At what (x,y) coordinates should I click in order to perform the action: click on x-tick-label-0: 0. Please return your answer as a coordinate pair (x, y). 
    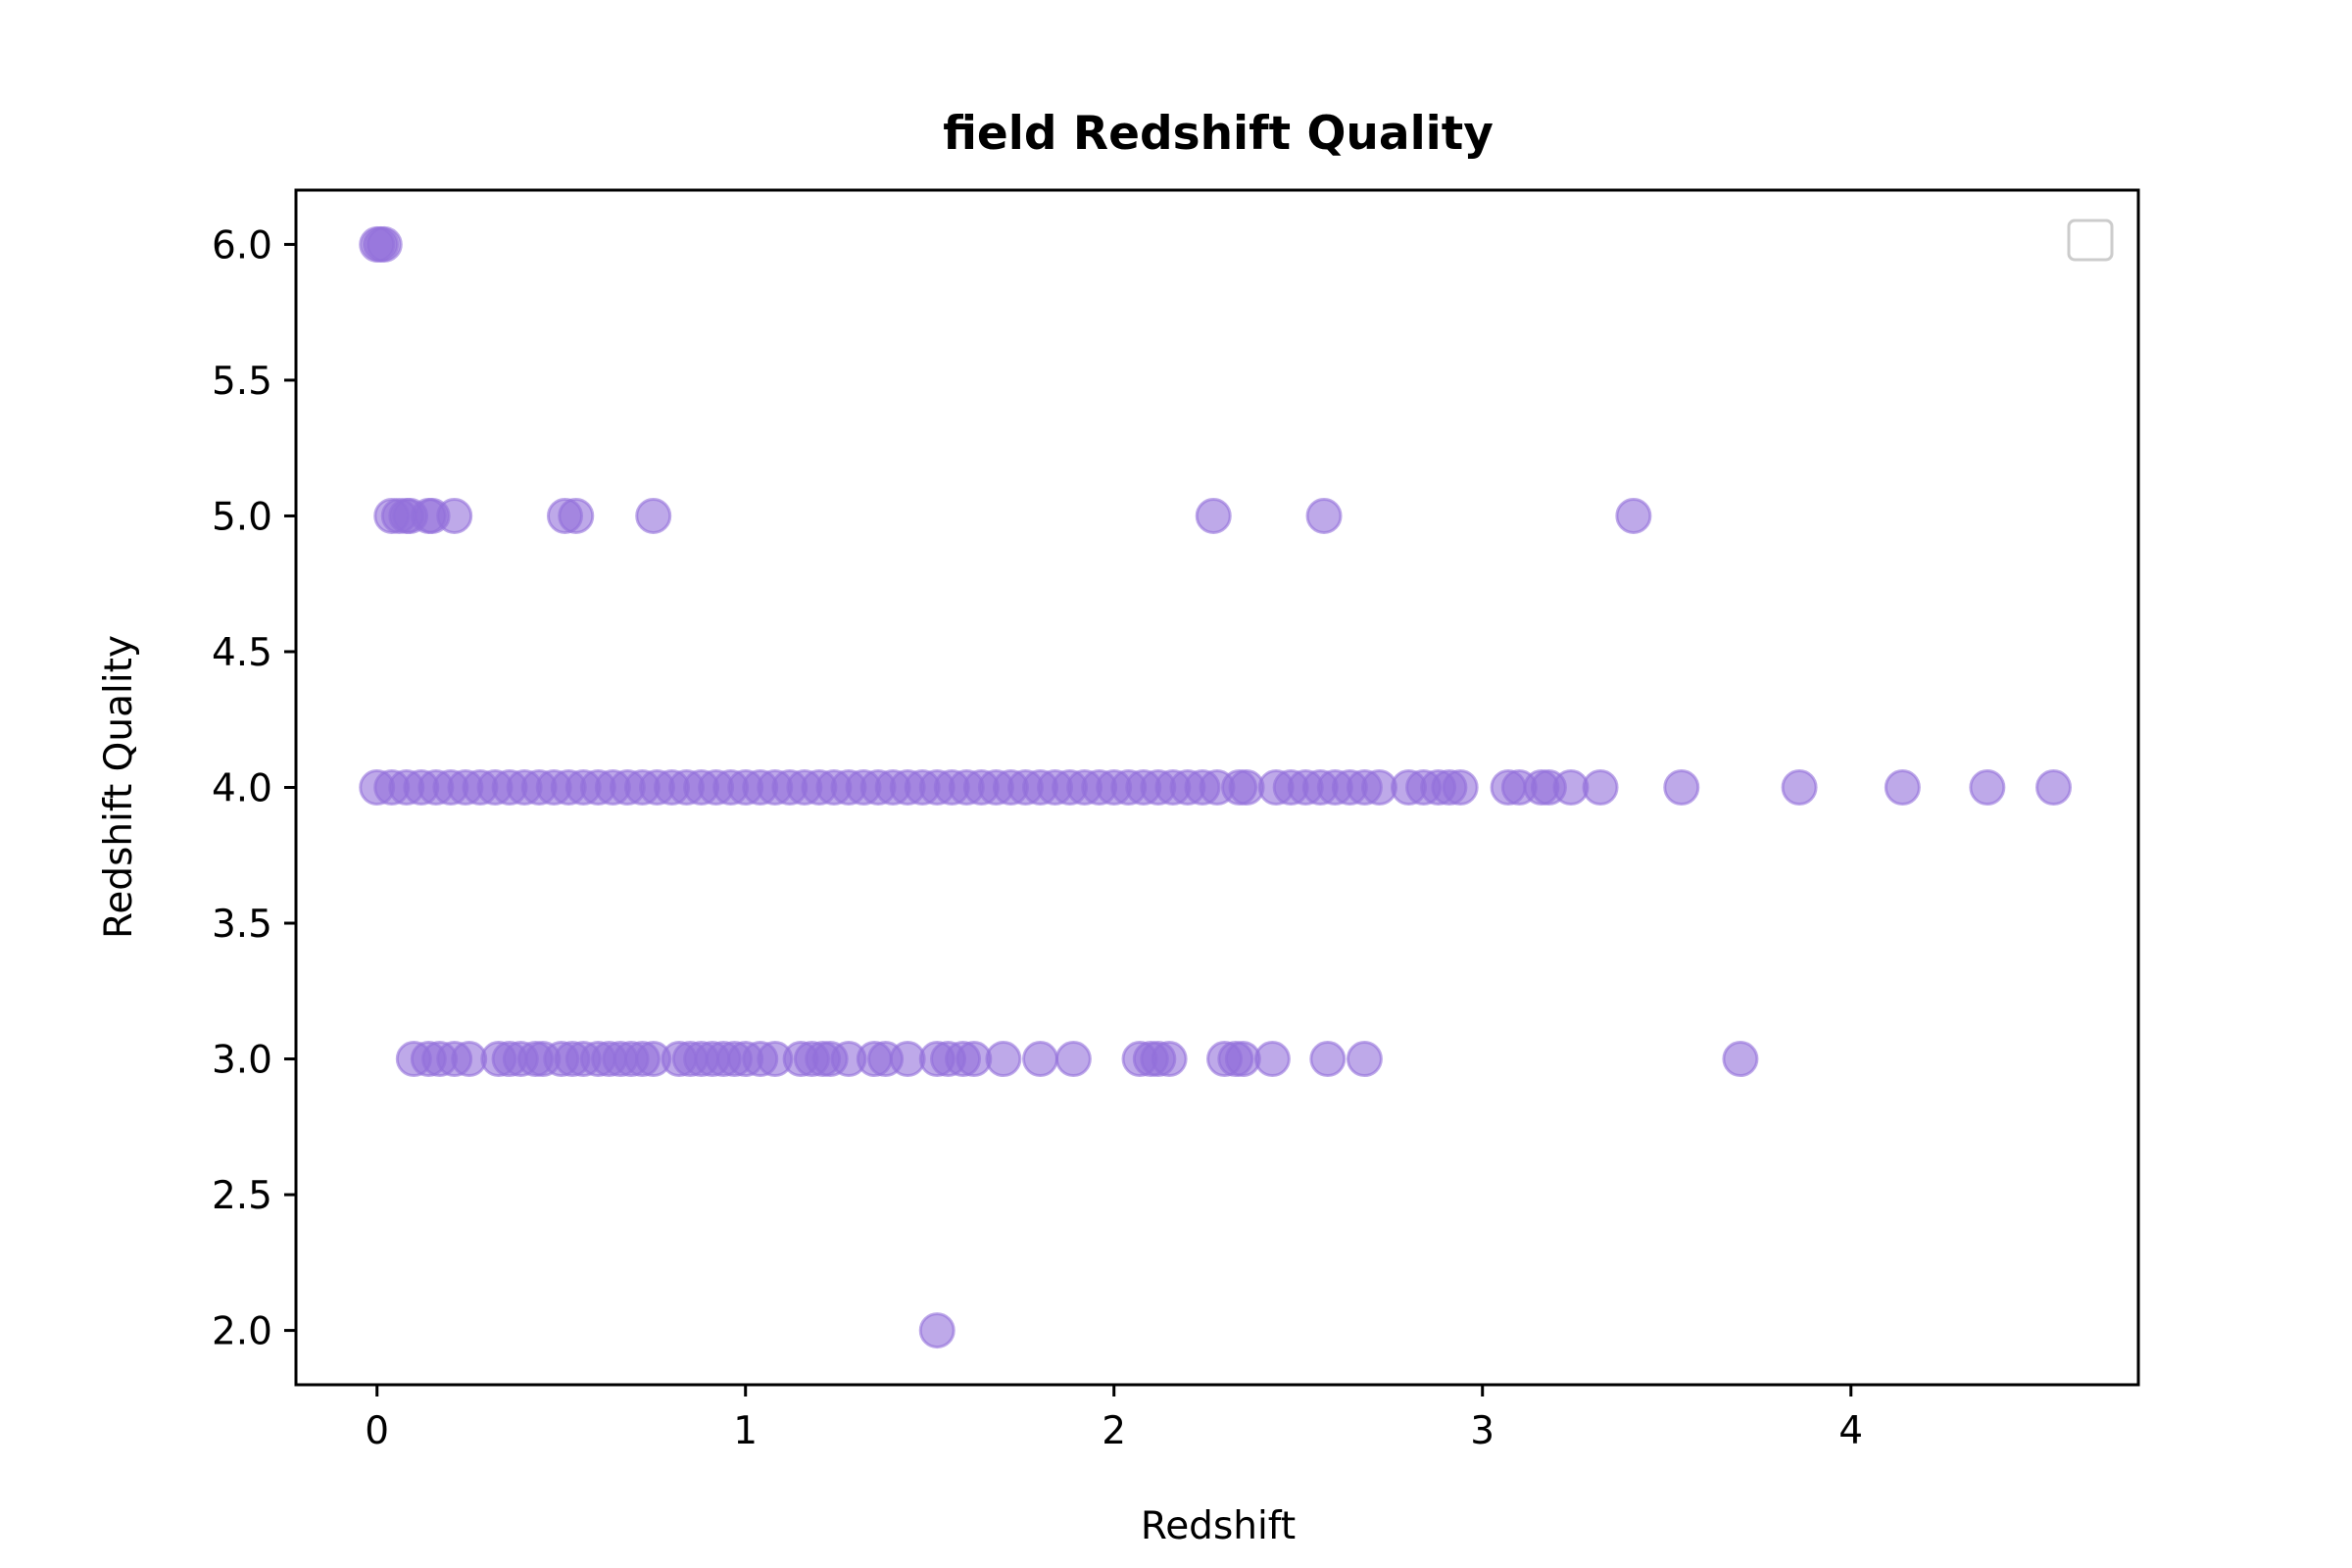
    Looking at the image, I should click on (377, 1431).